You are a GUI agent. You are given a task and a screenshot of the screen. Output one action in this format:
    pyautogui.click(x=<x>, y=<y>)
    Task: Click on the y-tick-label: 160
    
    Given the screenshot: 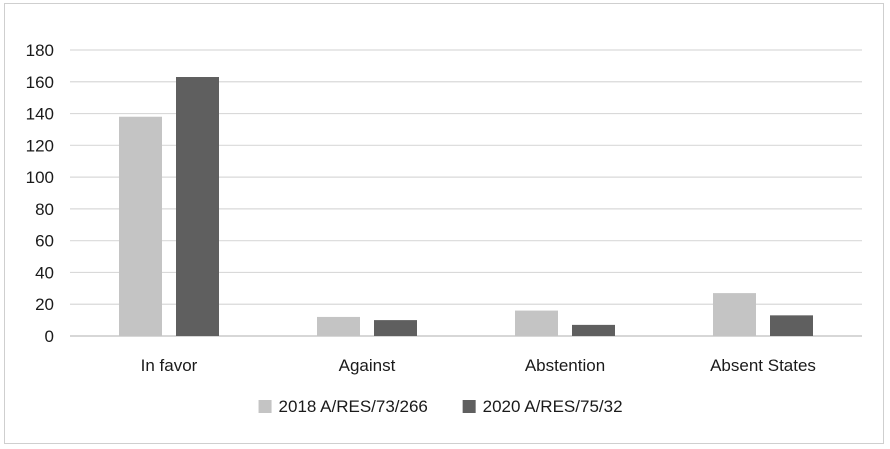 What is the action you would take?
    pyautogui.click(x=40, y=82)
    